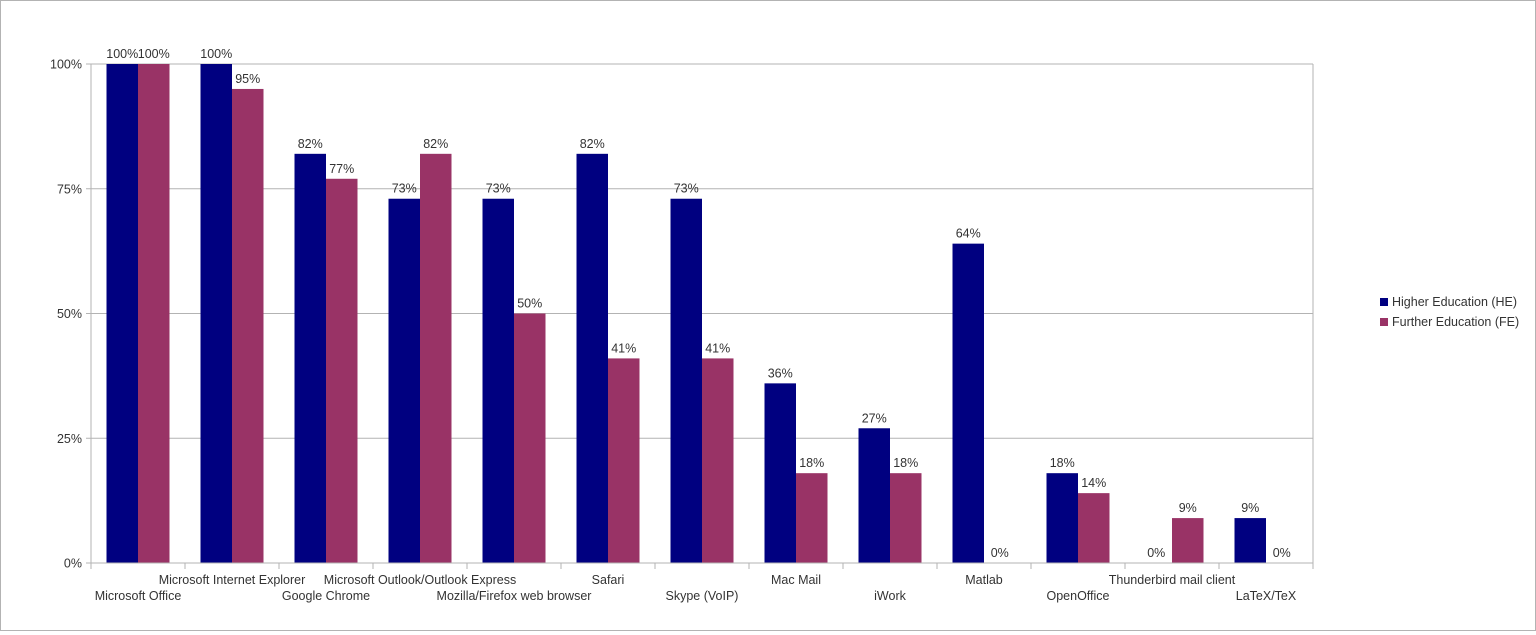 This screenshot has width=1536, height=635. Describe the element at coordinates (69, 189) in the screenshot. I see `y-tick-label: 75%` at that location.